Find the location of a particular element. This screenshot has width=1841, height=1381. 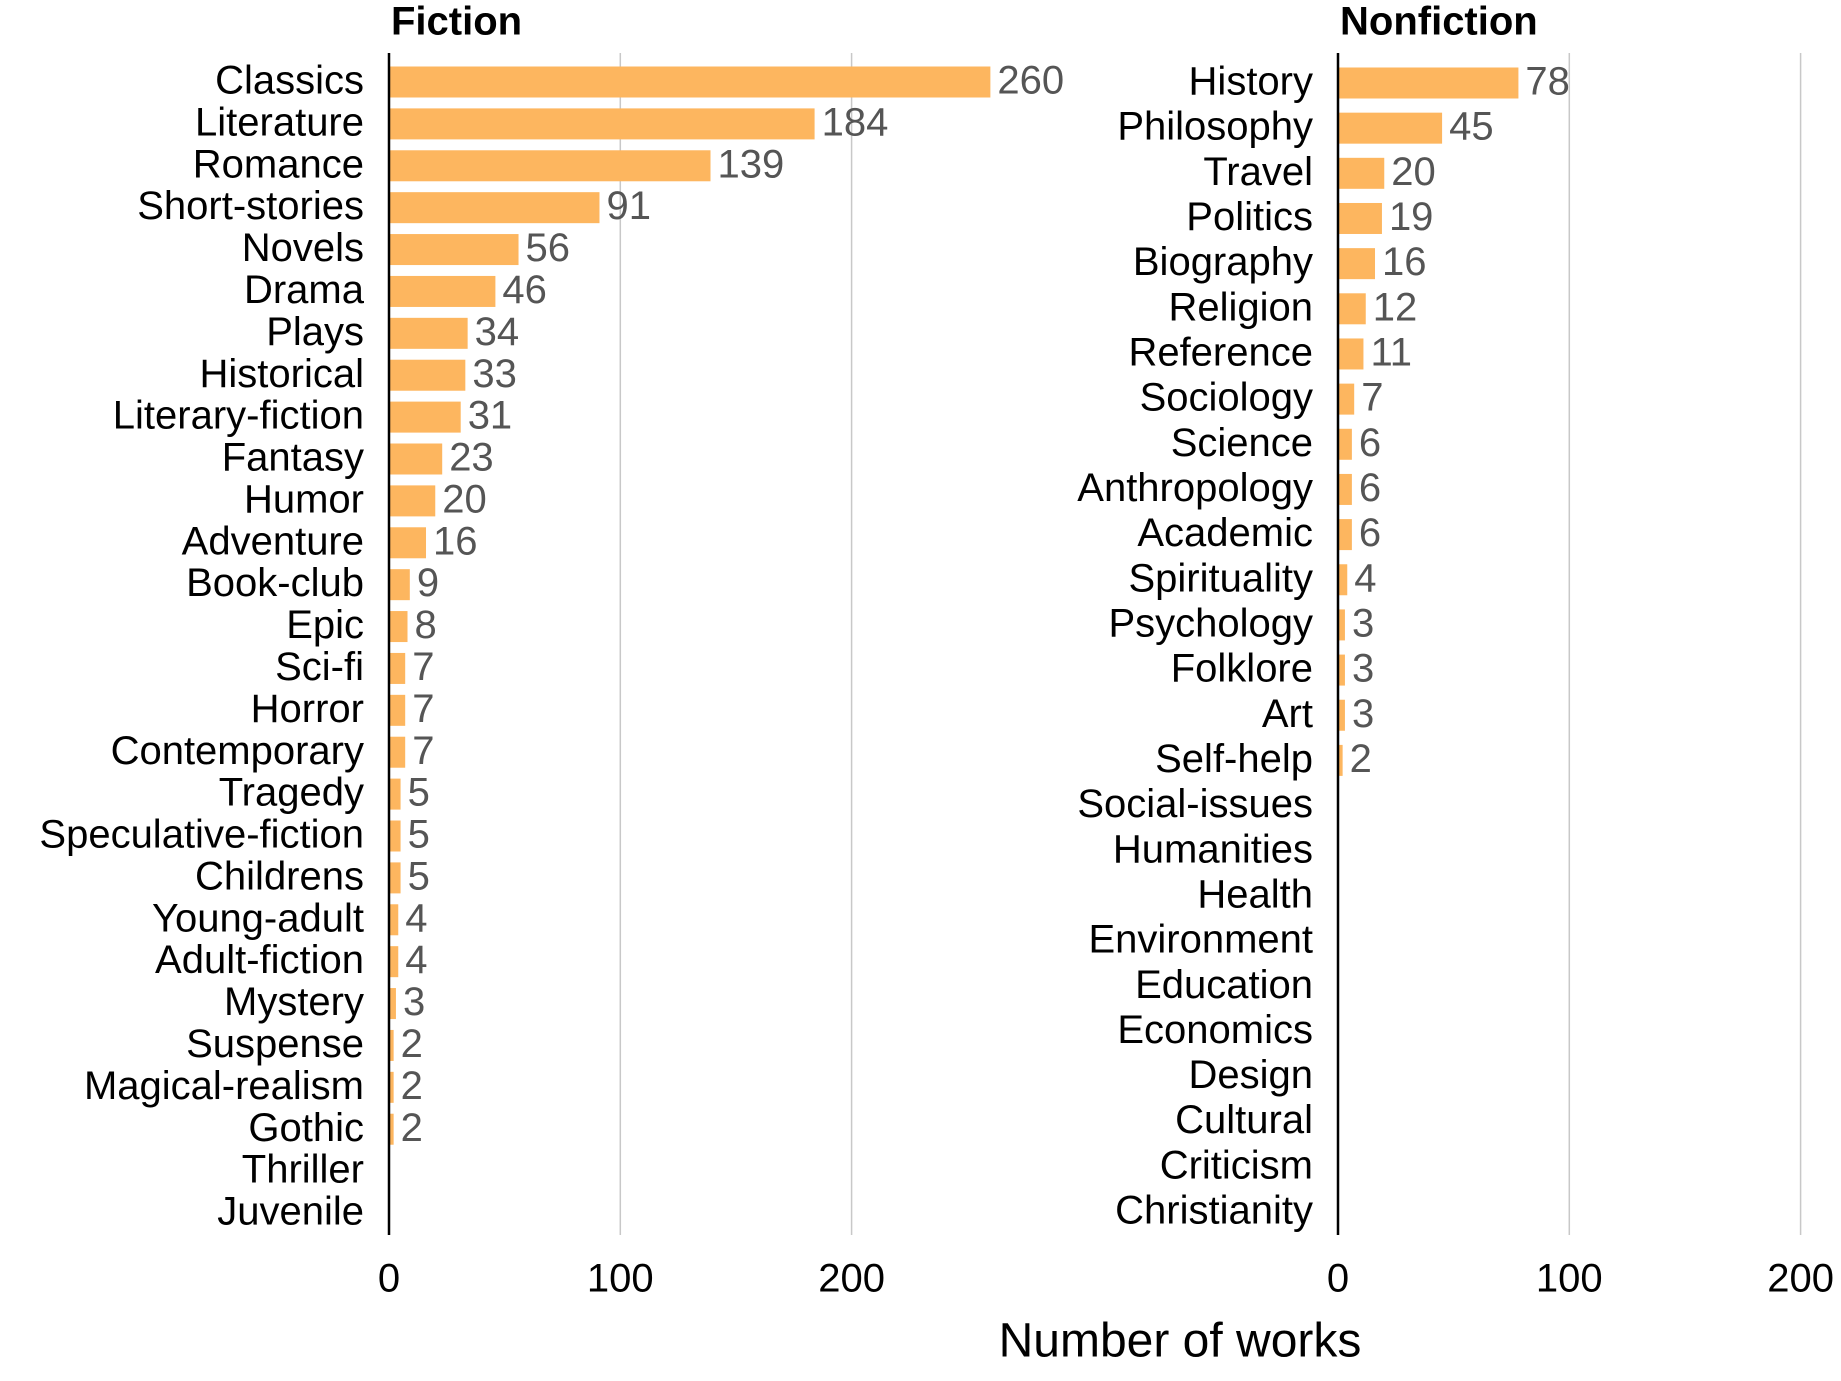

y-tick-label: Cultural is located at coordinates (1244, 1120).